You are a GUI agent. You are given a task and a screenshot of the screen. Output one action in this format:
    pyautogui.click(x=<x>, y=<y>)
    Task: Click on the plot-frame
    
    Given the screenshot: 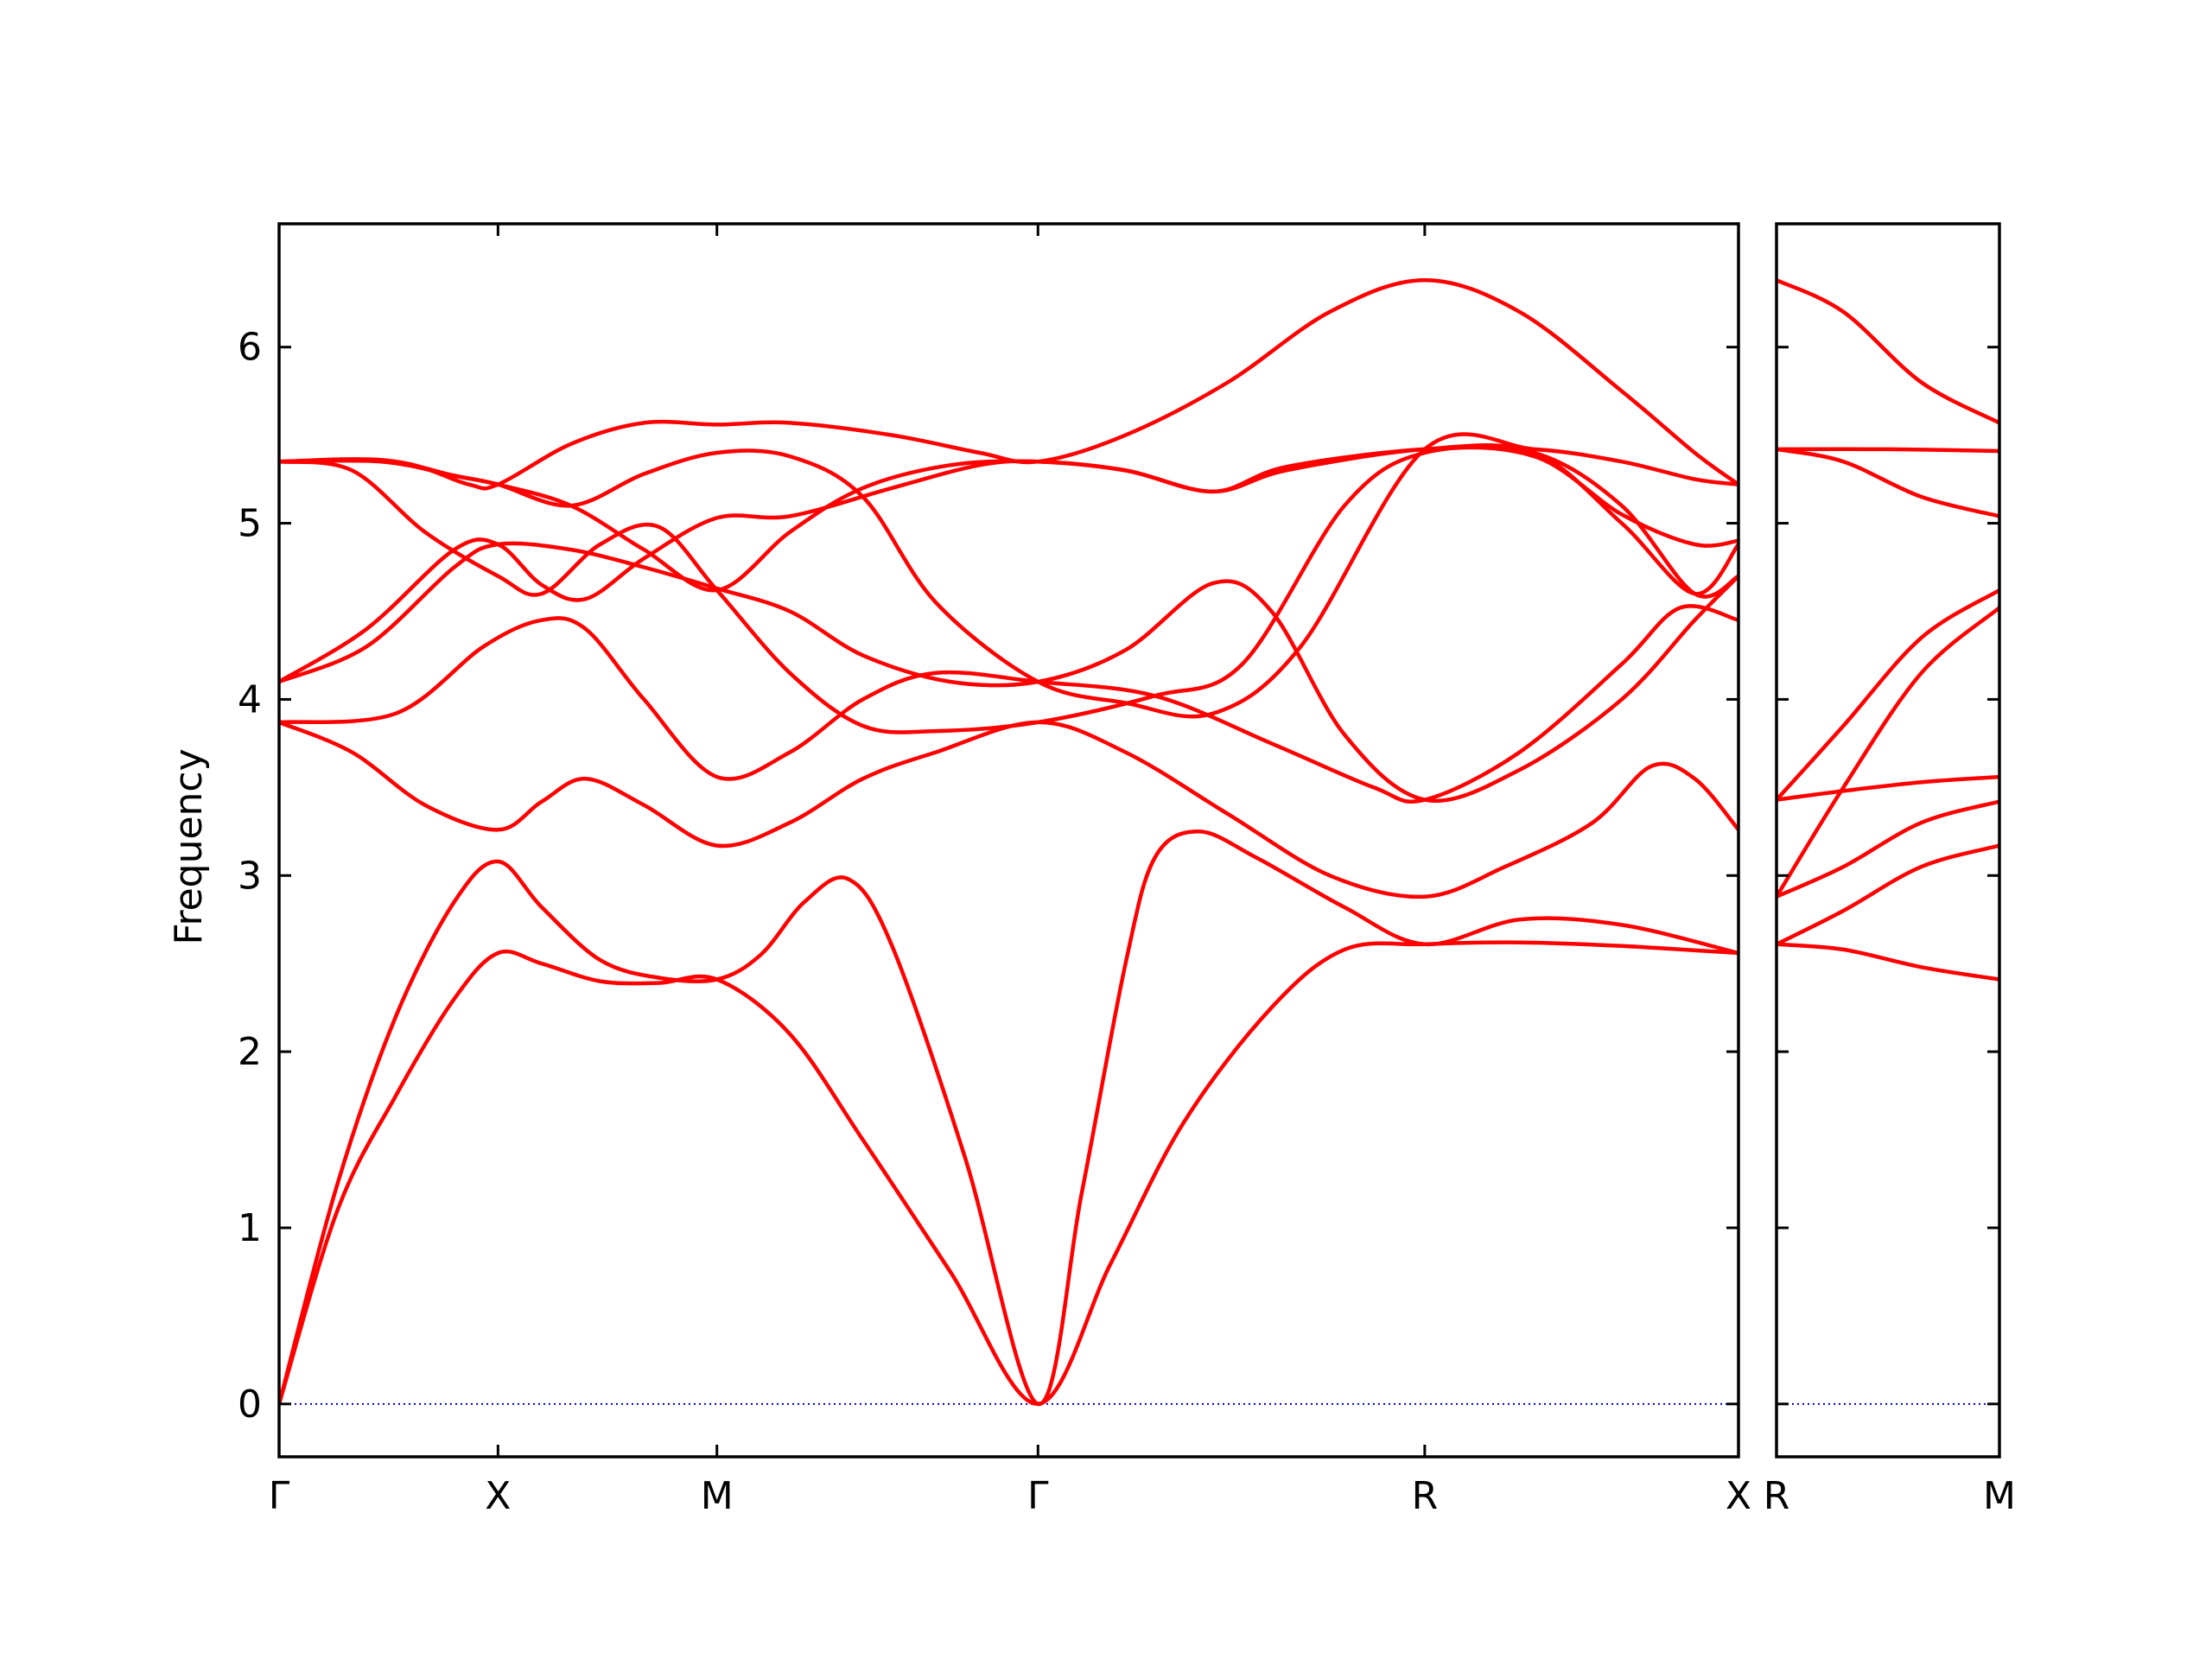 What is the action you would take?
    pyautogui.click(x=1888, y=840)
    